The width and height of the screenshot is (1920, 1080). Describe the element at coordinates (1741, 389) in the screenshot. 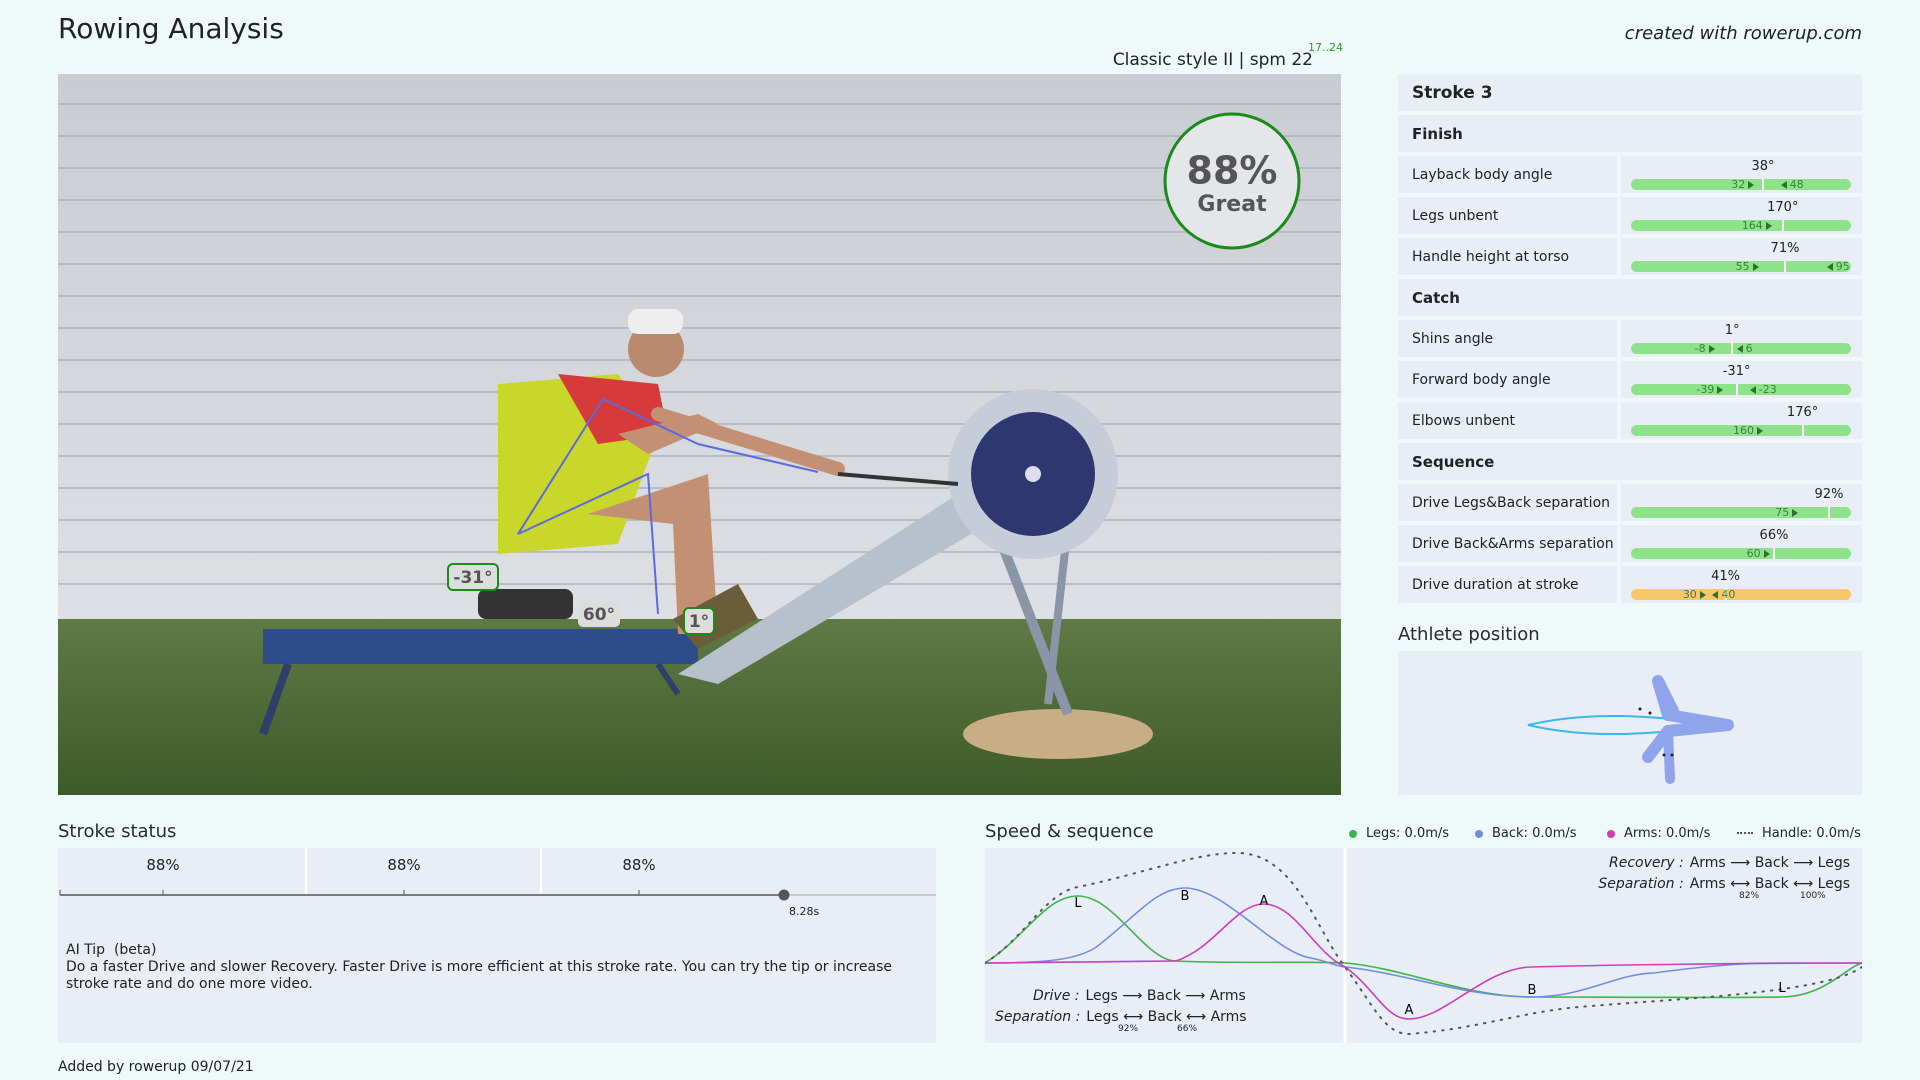

I see `metric-bar: -39 -23` at that location.